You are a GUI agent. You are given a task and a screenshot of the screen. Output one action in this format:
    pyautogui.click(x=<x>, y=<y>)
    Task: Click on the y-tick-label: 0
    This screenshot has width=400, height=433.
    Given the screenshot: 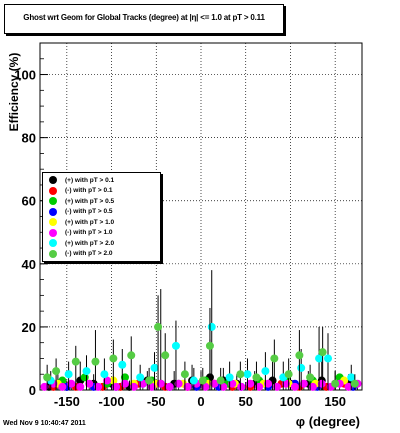 What is the action you would take?
    pyautogui.click(x=32, y=390)
    